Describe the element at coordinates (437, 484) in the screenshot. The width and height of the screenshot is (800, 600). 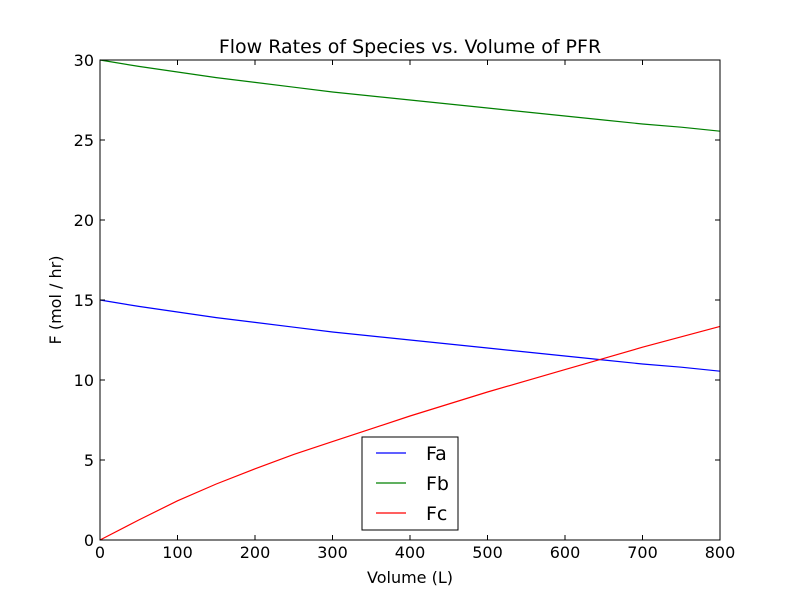
I see `legend-label-fb: Fb` at that location.